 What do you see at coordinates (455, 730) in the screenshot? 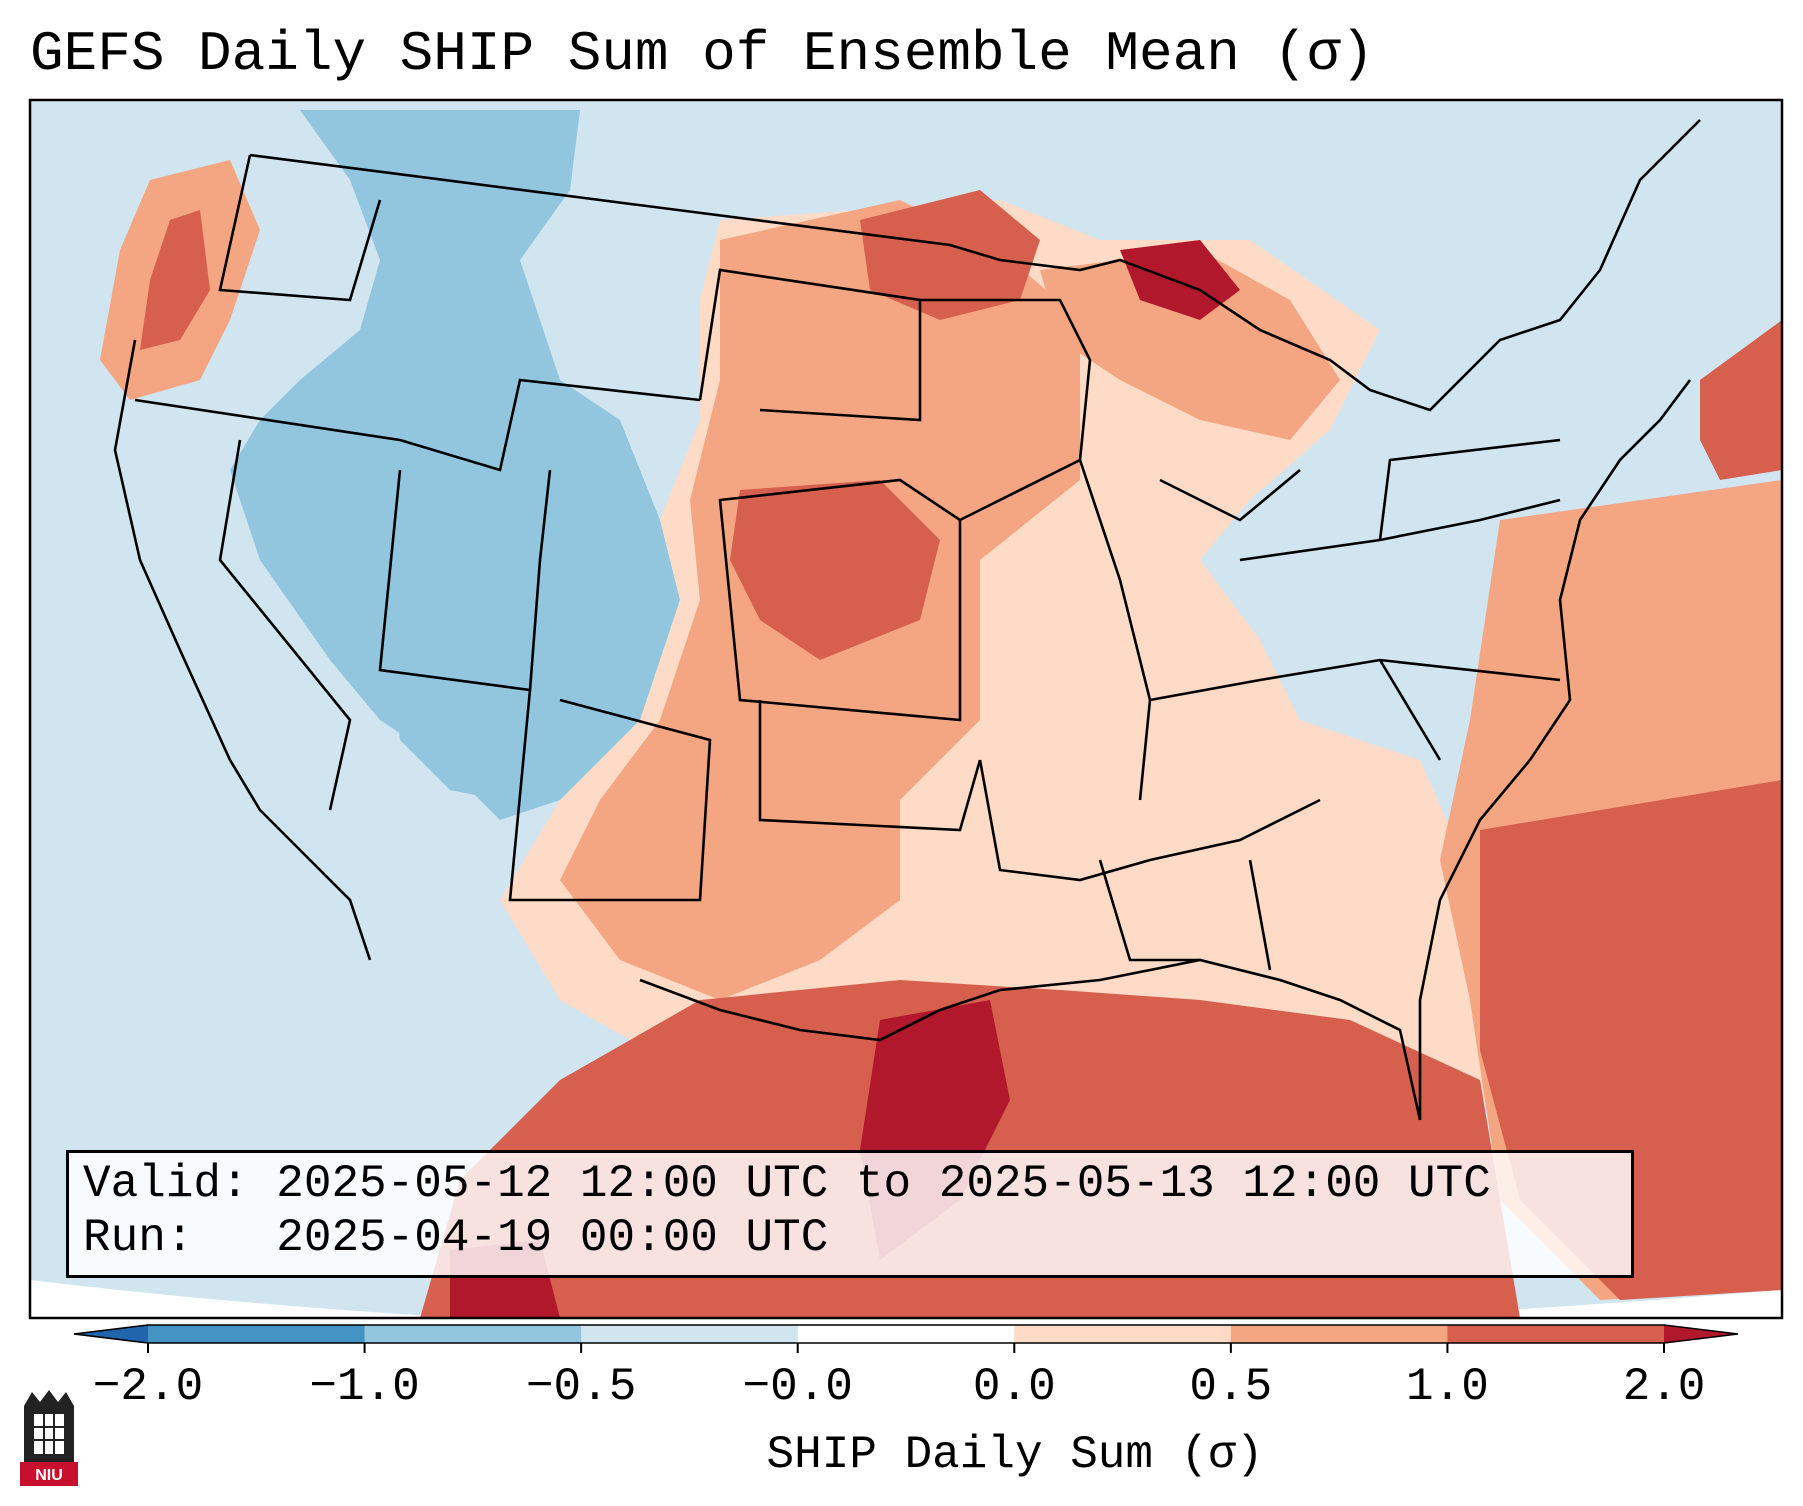
I see `anomaly-utah` at bounding box center [455, 730].